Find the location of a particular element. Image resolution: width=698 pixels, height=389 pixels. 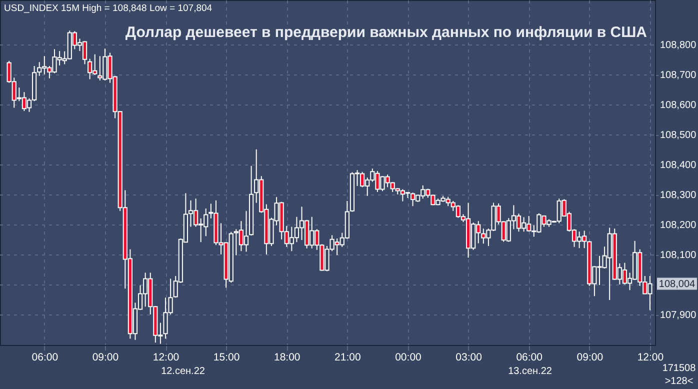

text: 171508 is located at coordinates (679, 368).